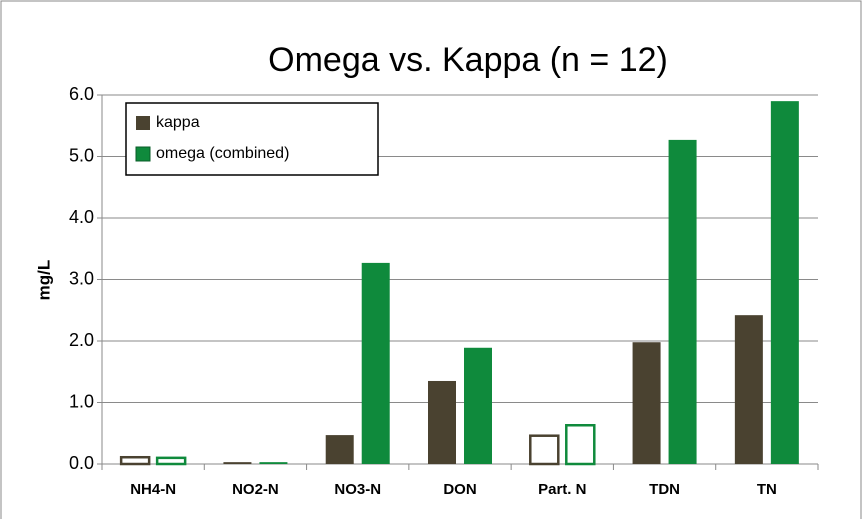 The width and height of the screenshot is (862, 519). I want to click on x-tick-label: Part. N, so click(562, 489).